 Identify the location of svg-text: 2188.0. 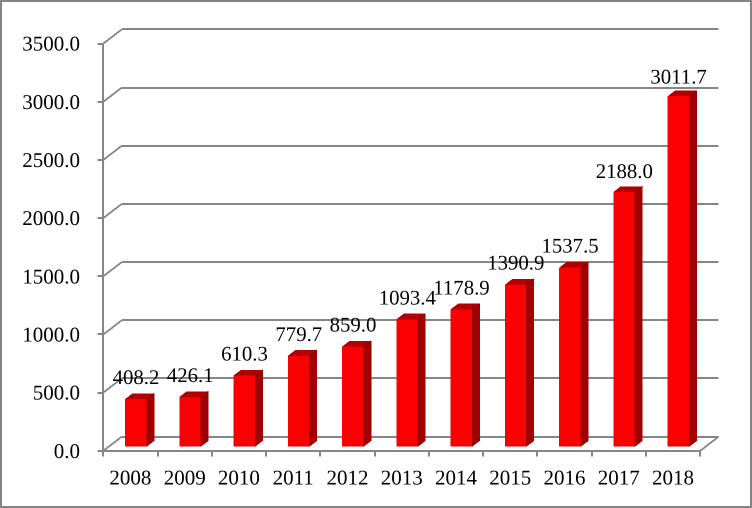
(624, 171).